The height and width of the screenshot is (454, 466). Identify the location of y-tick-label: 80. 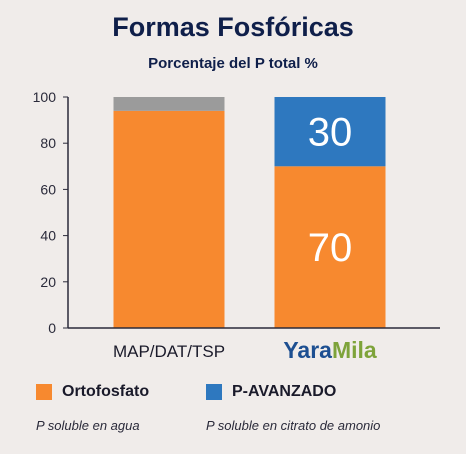
(48, 143).